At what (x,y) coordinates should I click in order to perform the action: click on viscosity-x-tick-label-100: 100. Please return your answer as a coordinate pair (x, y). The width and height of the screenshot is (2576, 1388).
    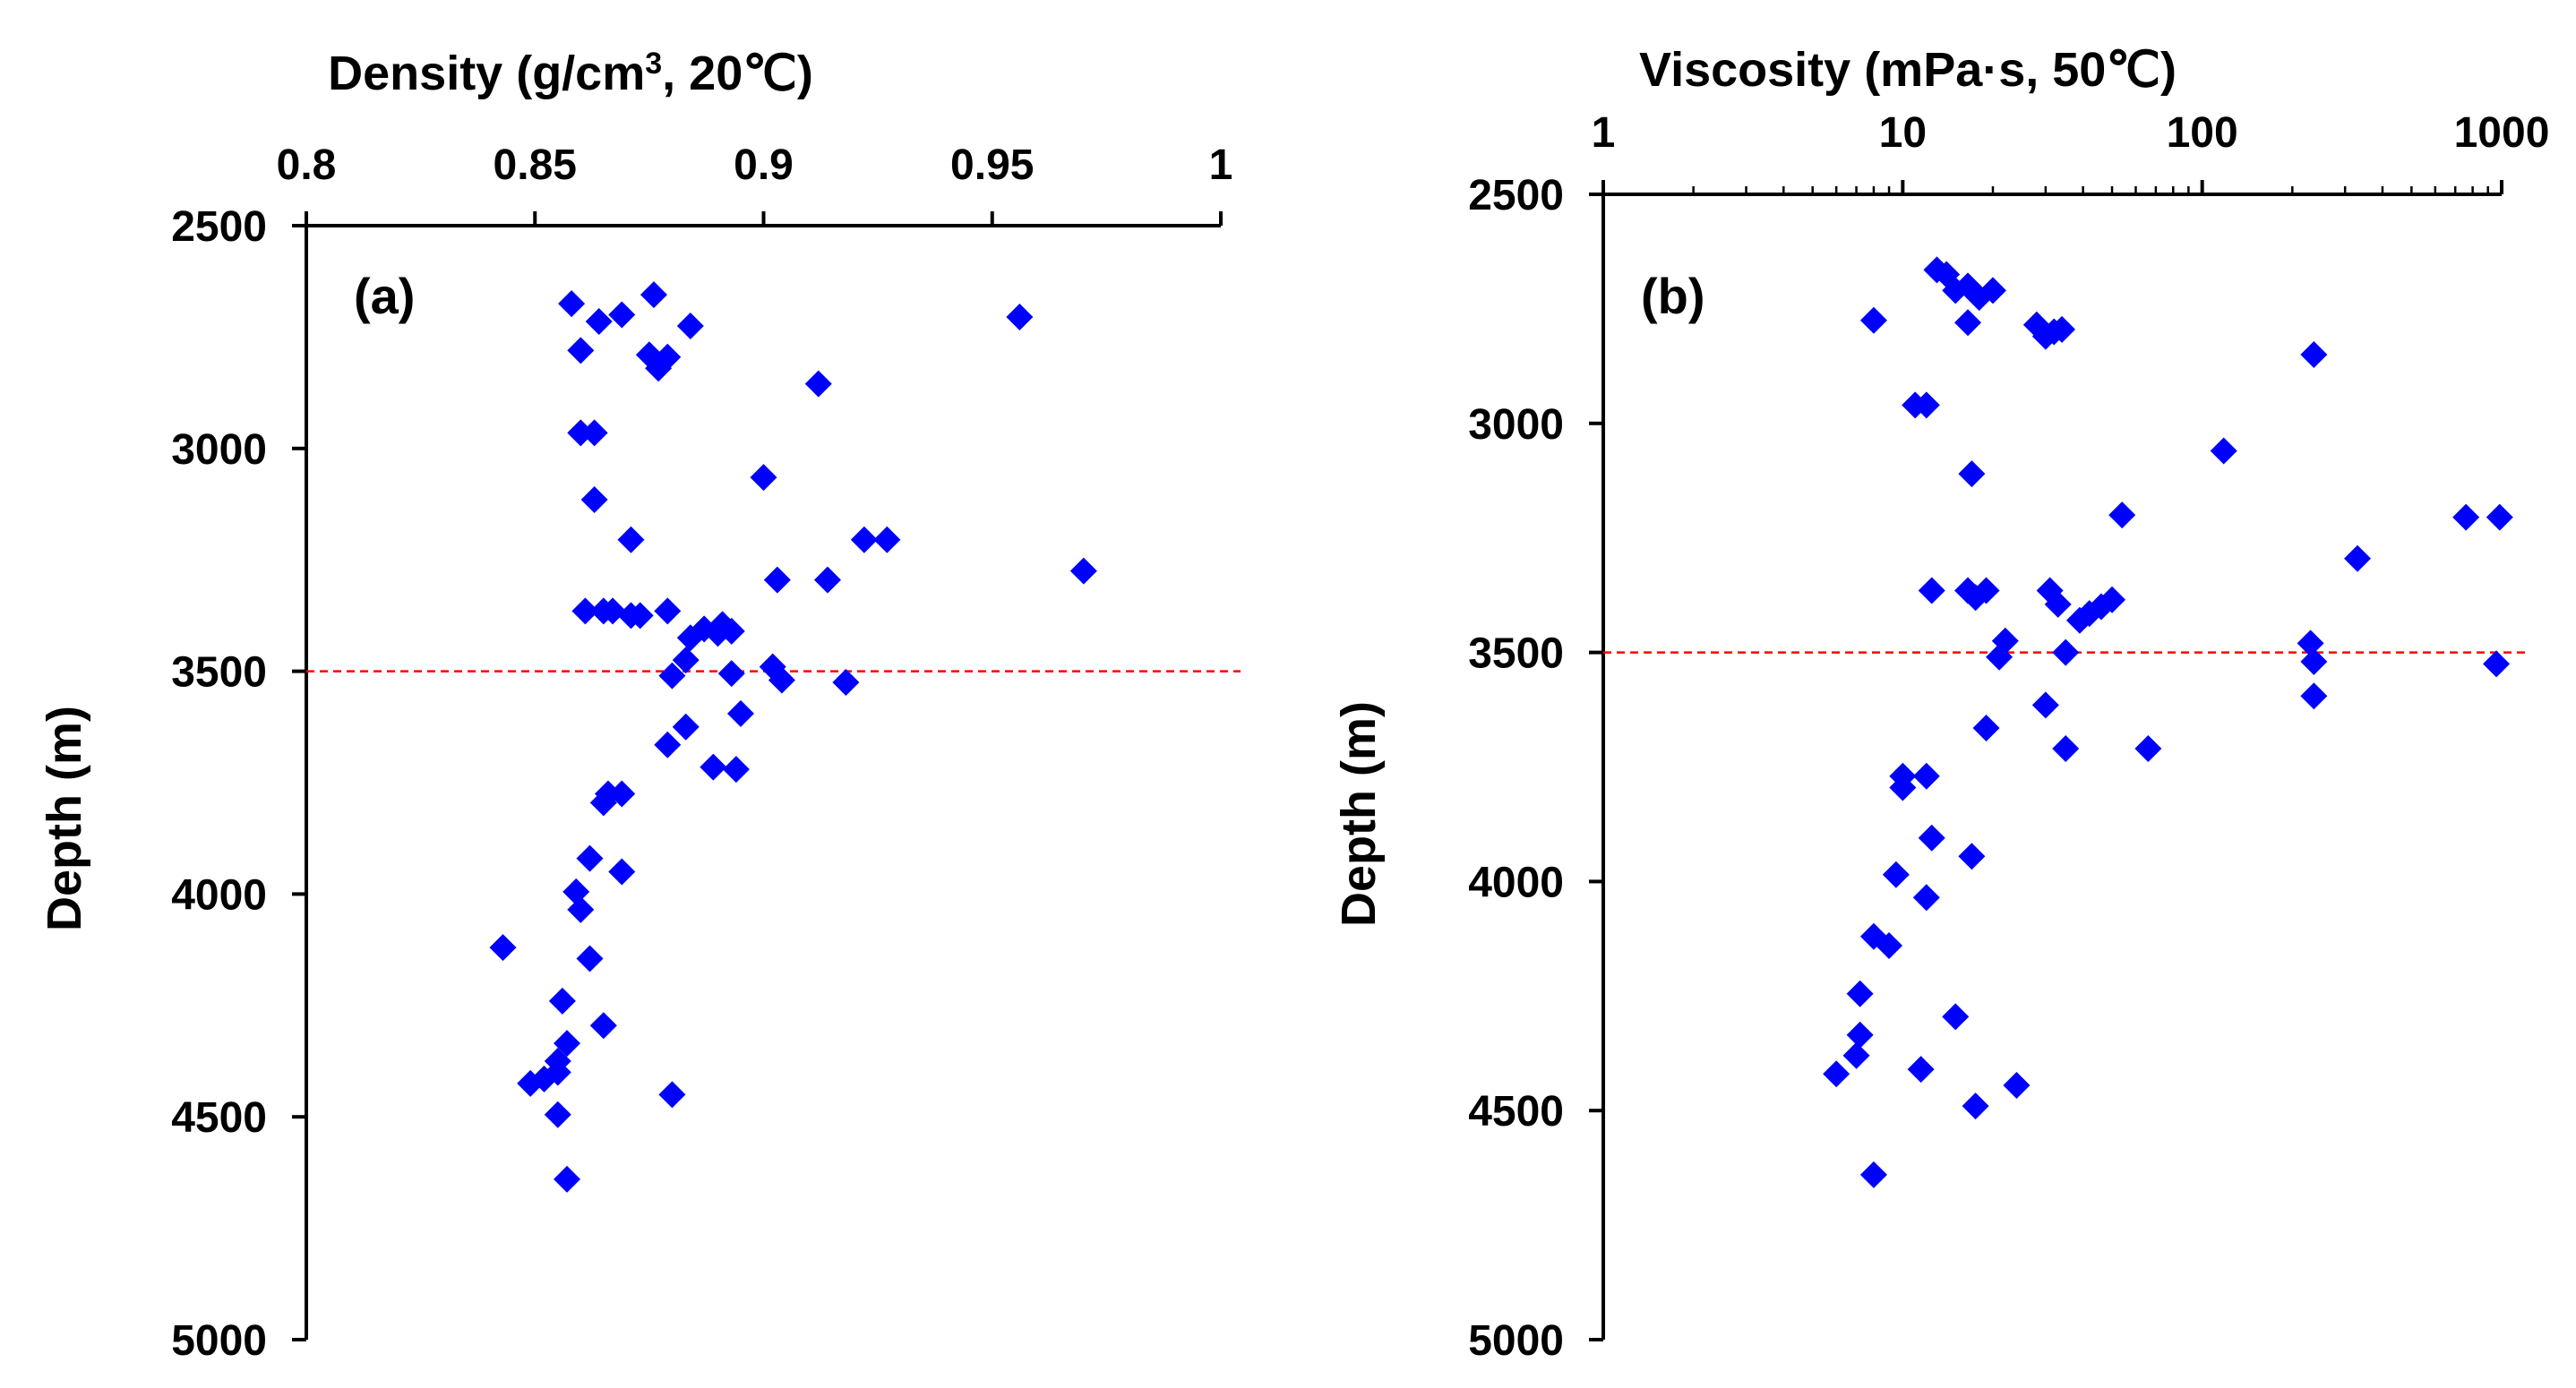
    Looking at the image, I should click on (2202, 133).